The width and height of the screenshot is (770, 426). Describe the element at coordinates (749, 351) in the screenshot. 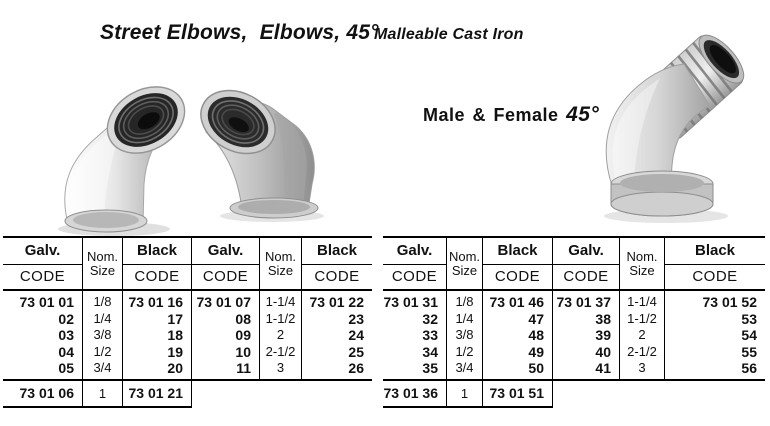

I see `table-cell: 55` at that location.